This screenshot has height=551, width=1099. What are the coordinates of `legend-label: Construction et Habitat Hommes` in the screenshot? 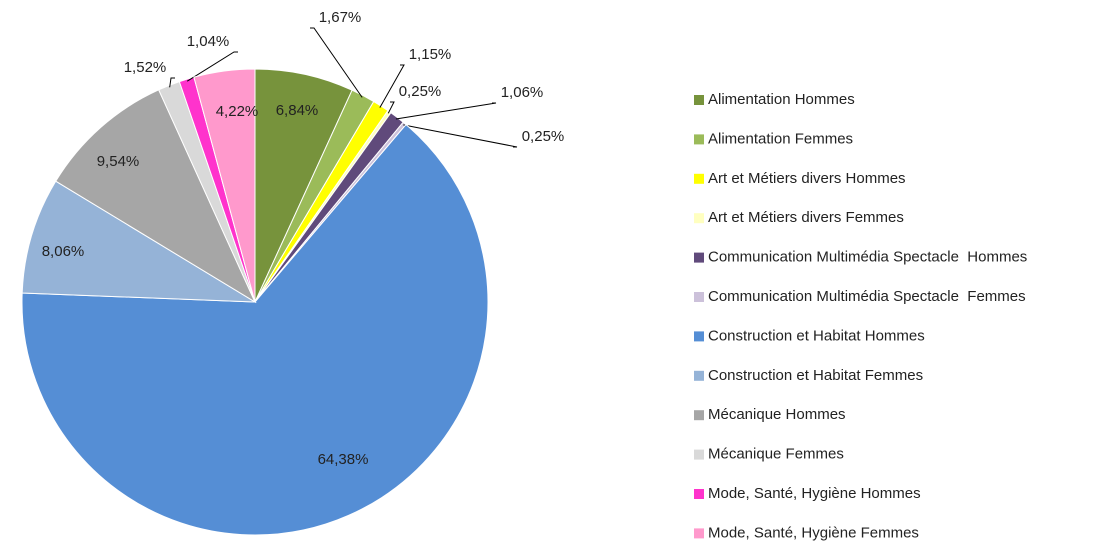 It's located at (816, 335).